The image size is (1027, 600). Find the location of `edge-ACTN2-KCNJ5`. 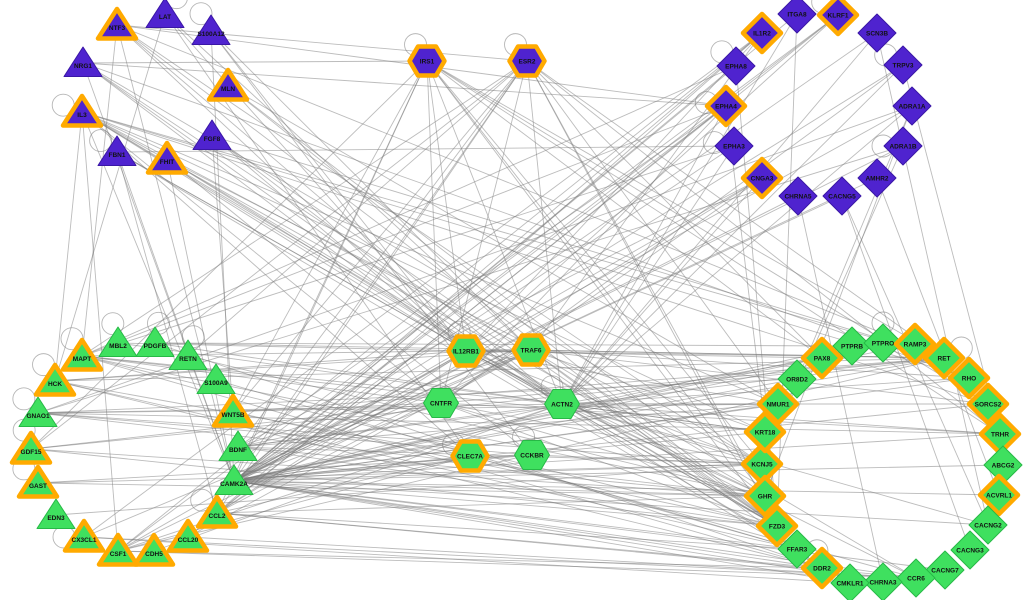

edge-ACTN2-KCNJ5 is located at coordinates (662, 434).